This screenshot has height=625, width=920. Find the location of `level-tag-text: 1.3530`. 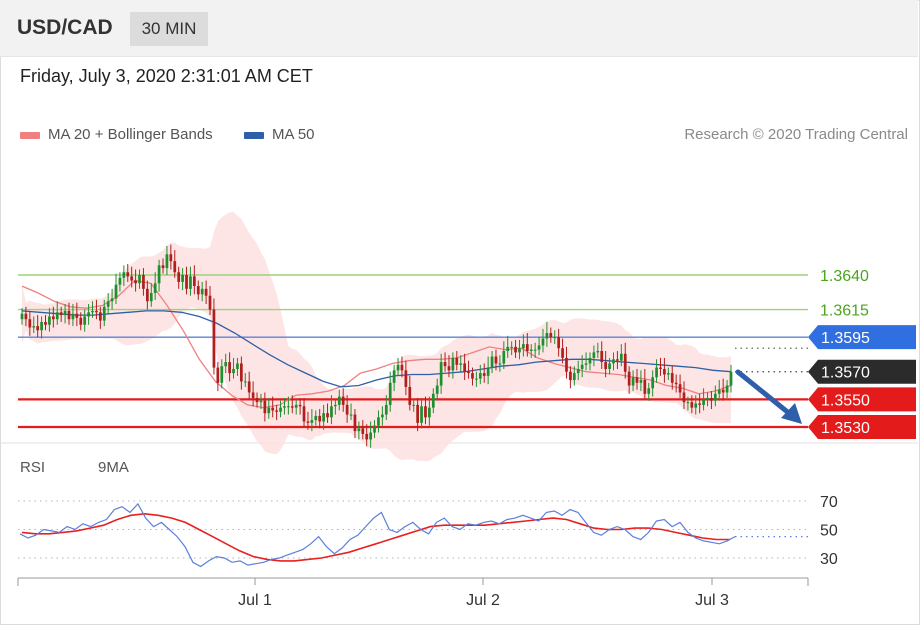

level-tag-text: 1.3530 is located at coordinates (845, 428).